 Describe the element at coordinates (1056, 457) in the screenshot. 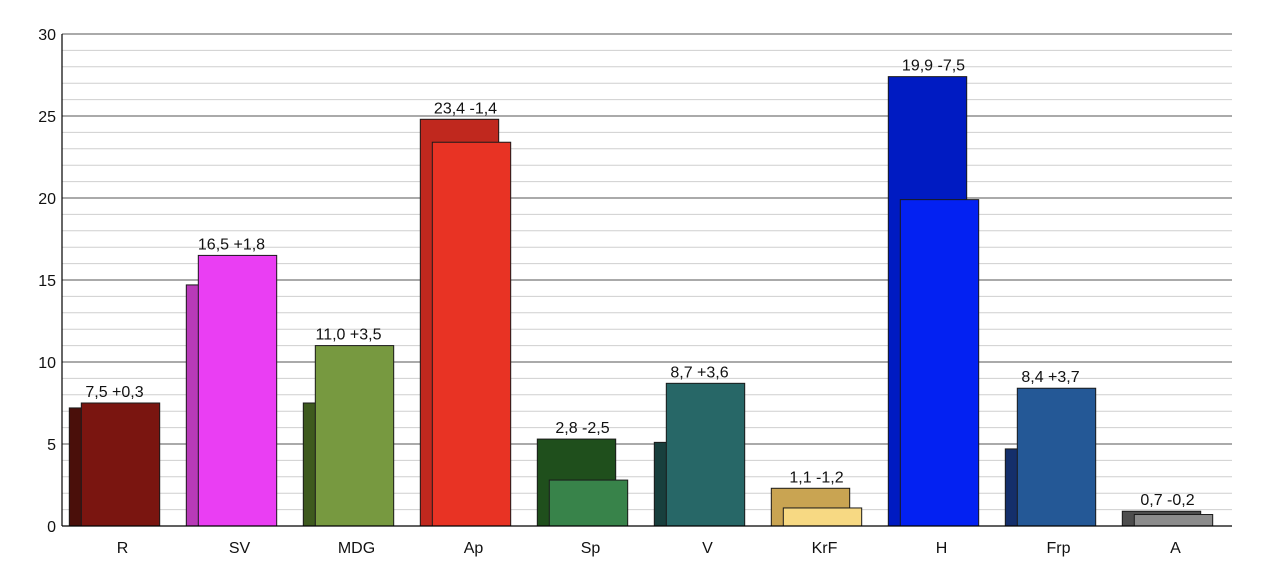

I see `bar-current-frp` at that location.